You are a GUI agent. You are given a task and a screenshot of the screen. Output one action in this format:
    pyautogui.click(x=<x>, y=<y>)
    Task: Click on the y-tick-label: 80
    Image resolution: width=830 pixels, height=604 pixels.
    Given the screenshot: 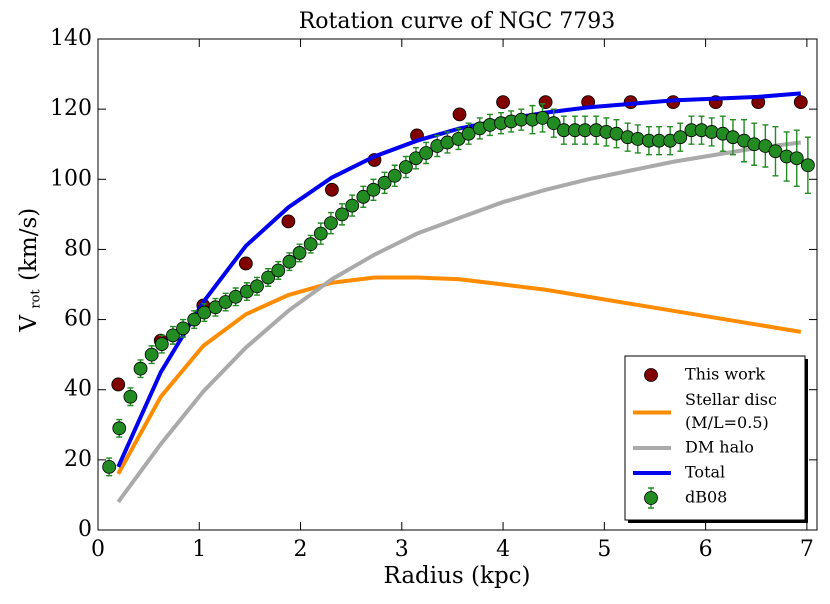 What is the action you would take?
    pyautogui.click(x=78, y=248)
    